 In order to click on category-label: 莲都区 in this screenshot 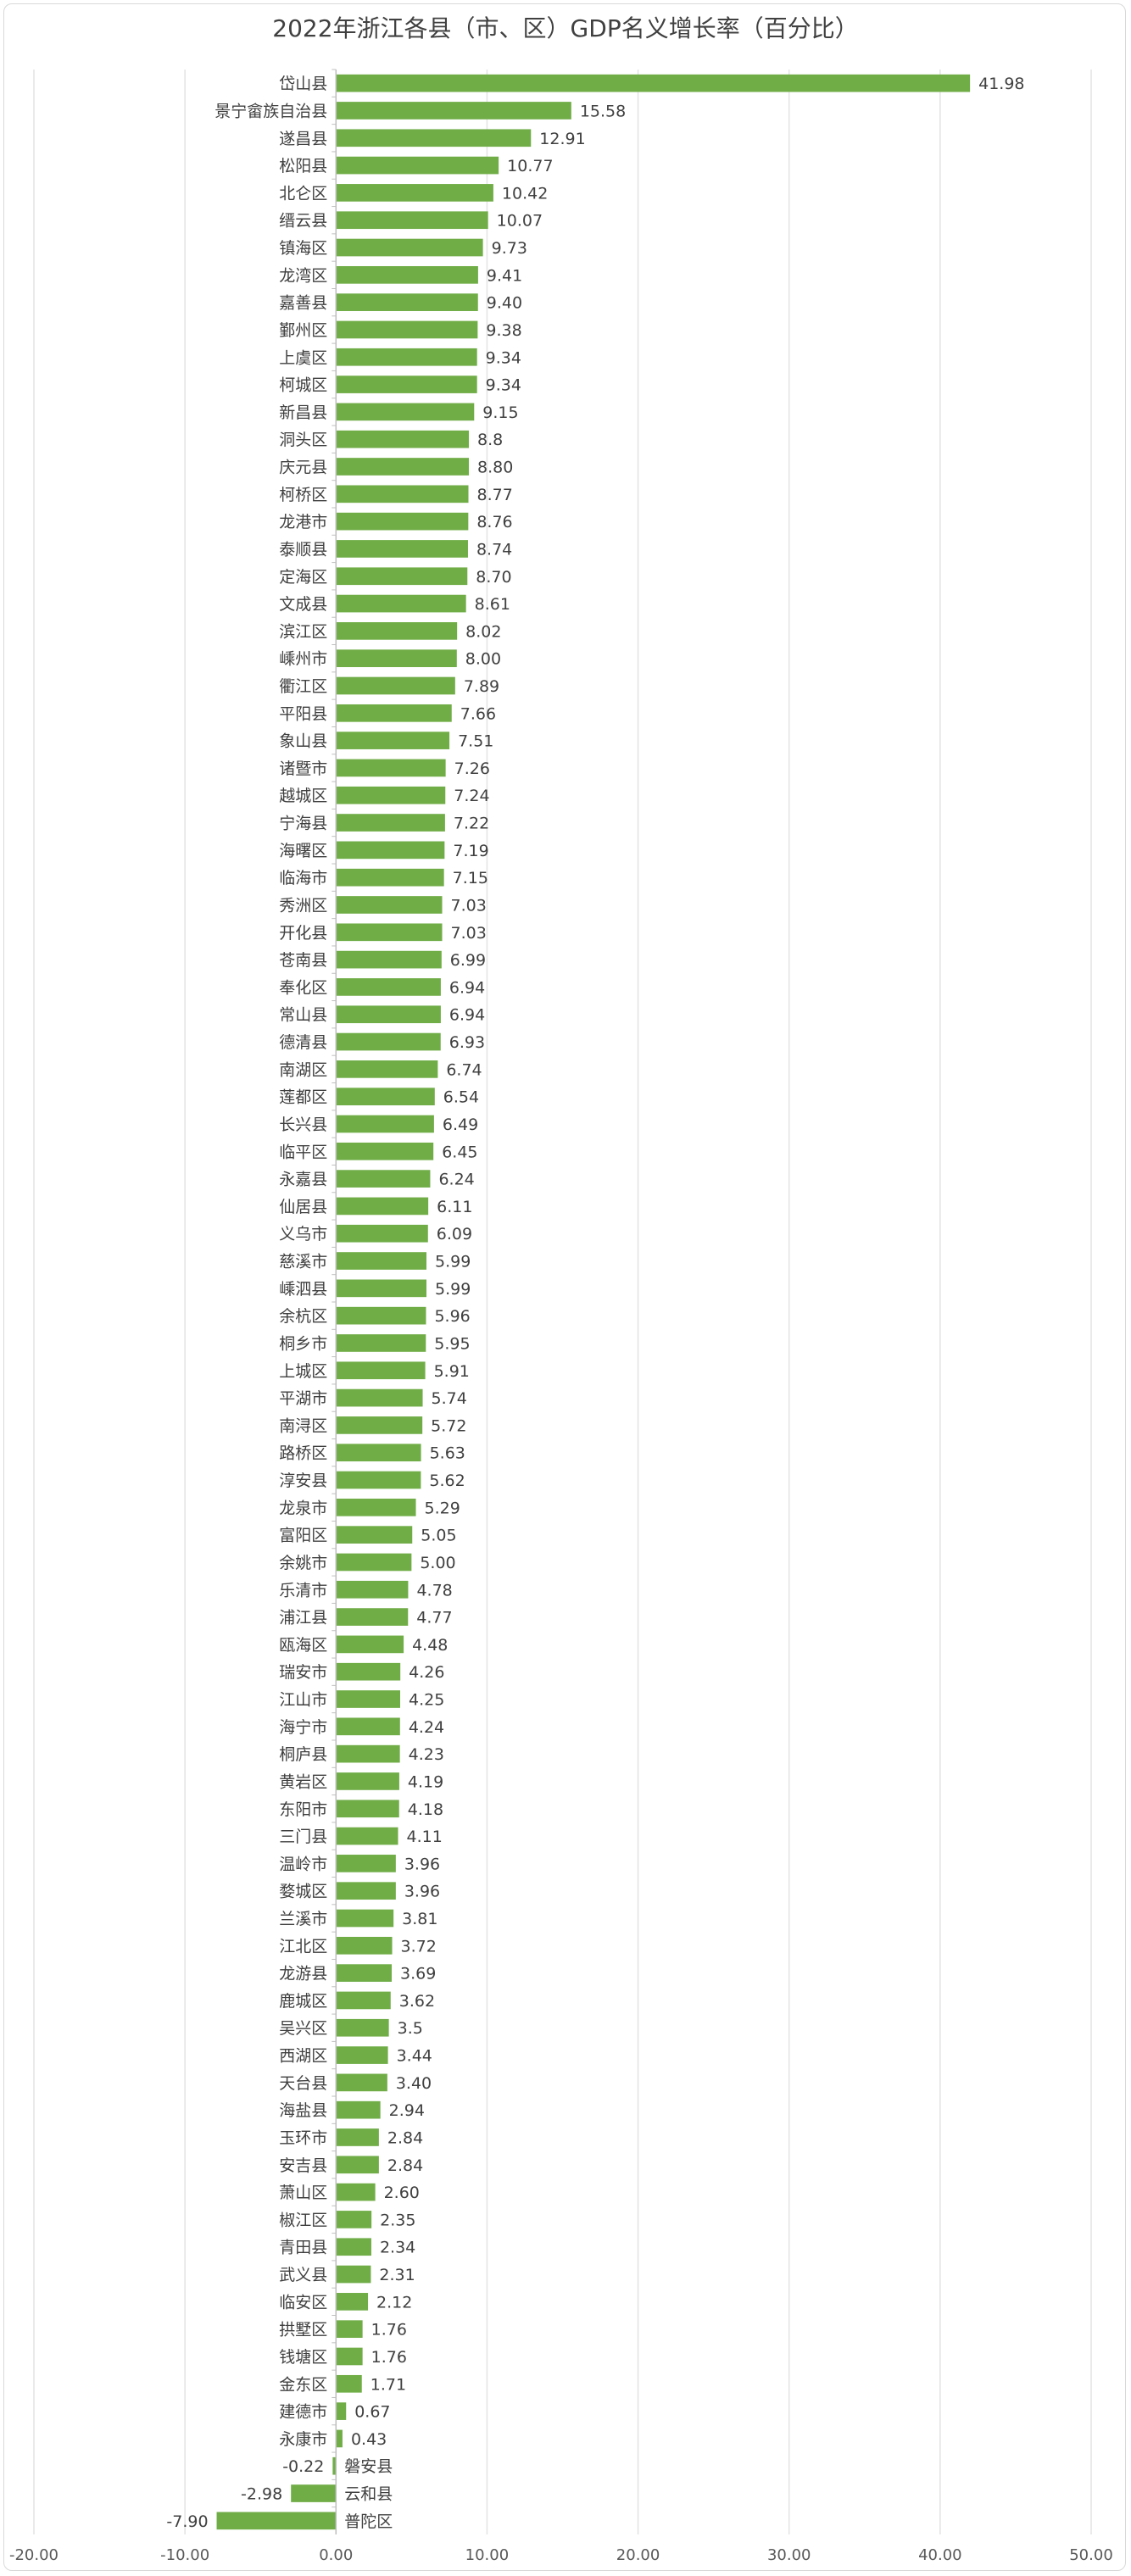, I will do `click(303, 1097)`.